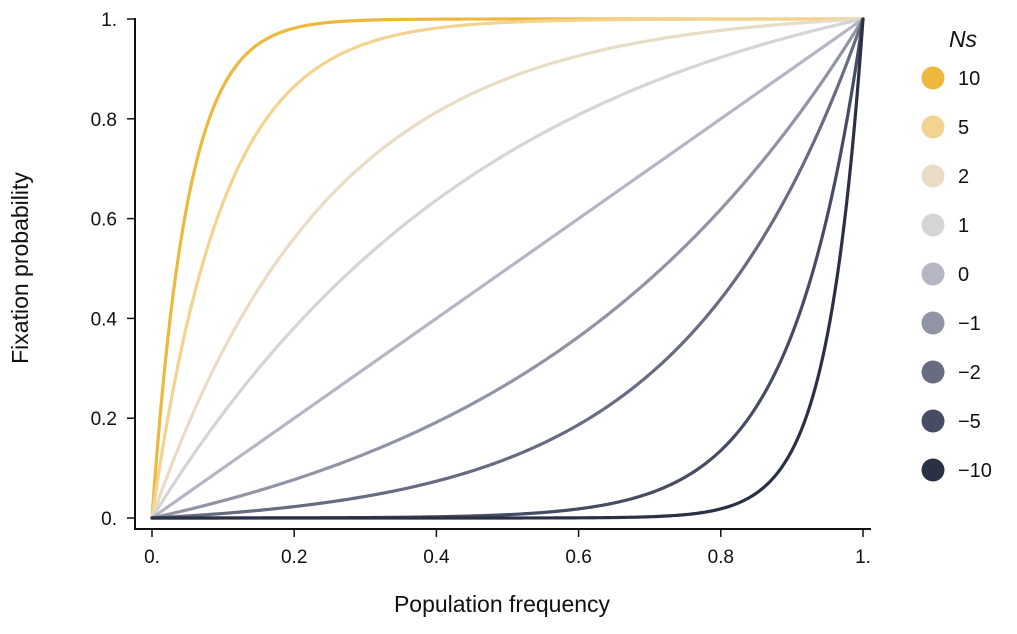 The image size is (1017, 634). Describe the element at coordinates (507, 548) in the screenshot. I see `x-ticks: 0. 0.2 0.4 0.6 0.8 1.` at that location.